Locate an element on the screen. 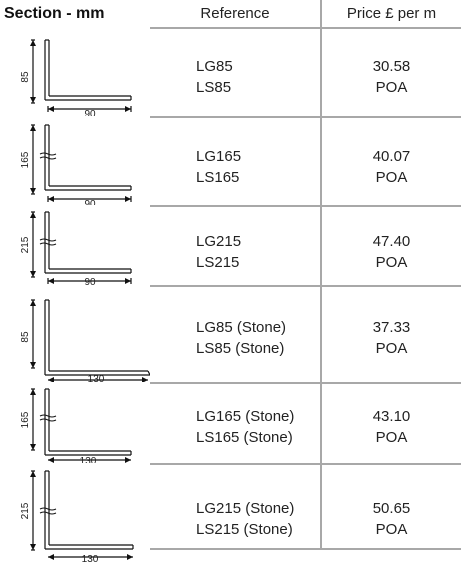 Image resolution: width=461 pixels, height=570 pixels. reference-cell: LG215 LS215 is located at coordinates (219, 252).